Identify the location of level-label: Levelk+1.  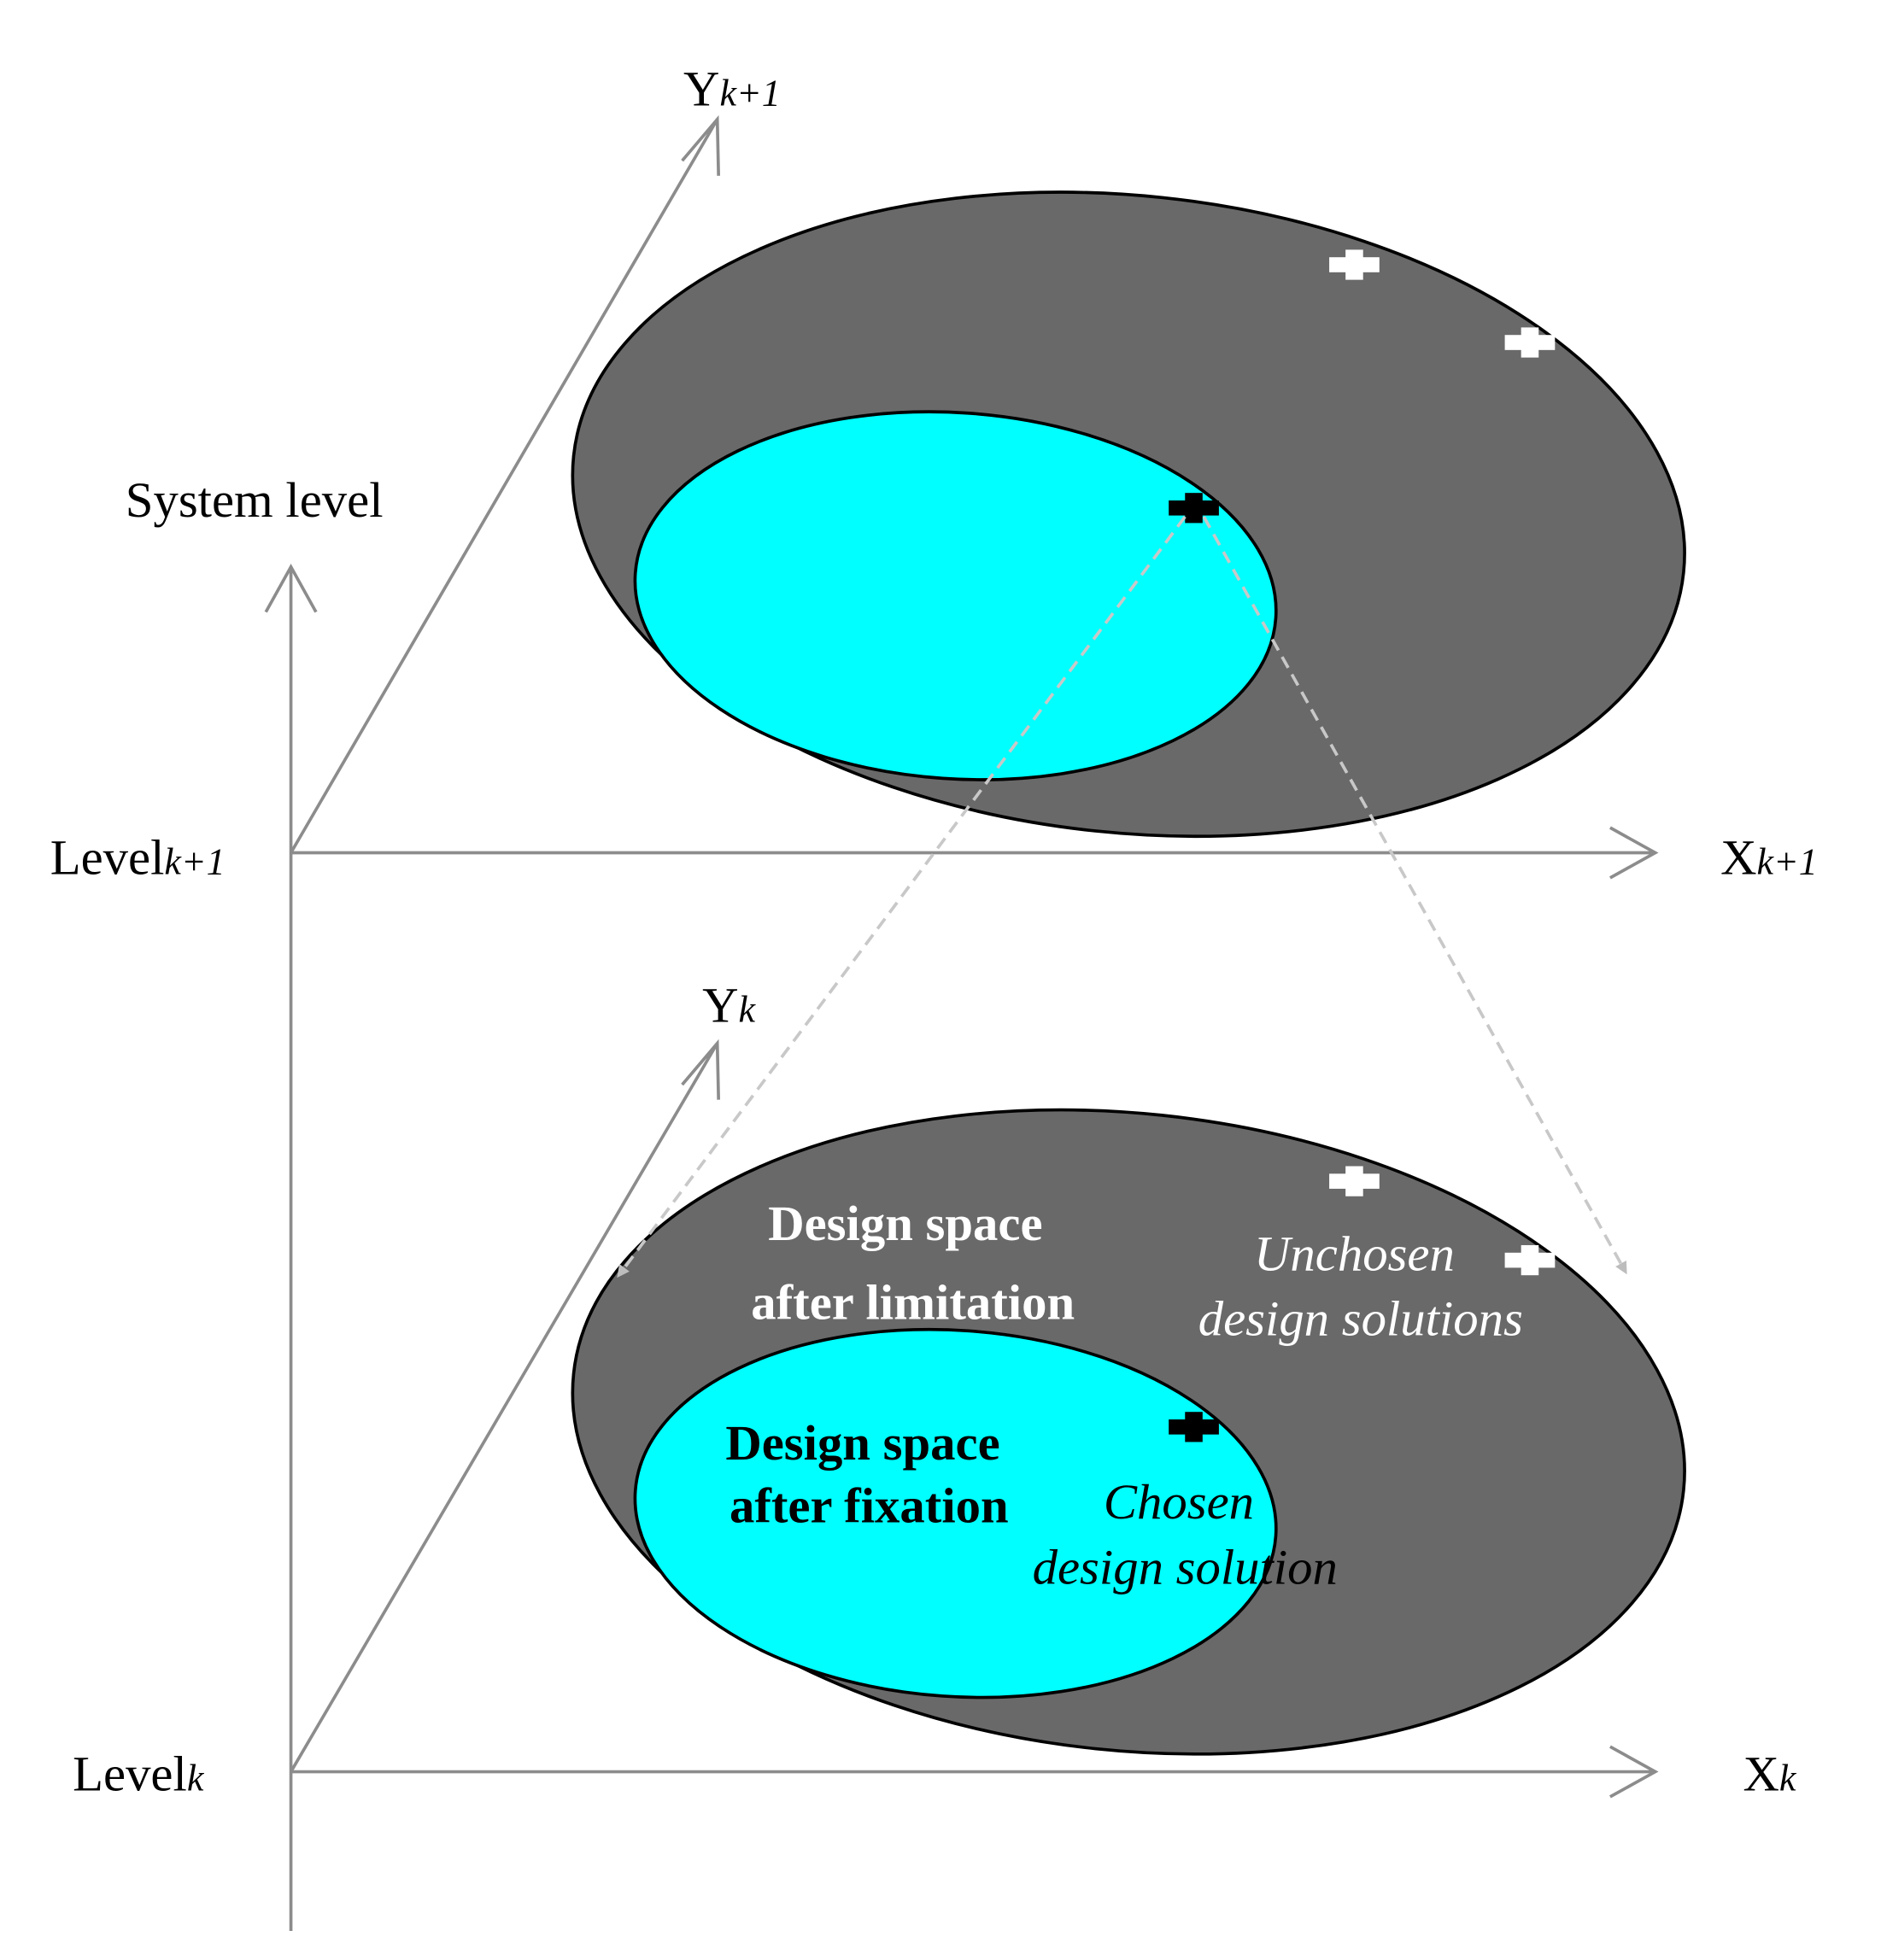
(138, 857).